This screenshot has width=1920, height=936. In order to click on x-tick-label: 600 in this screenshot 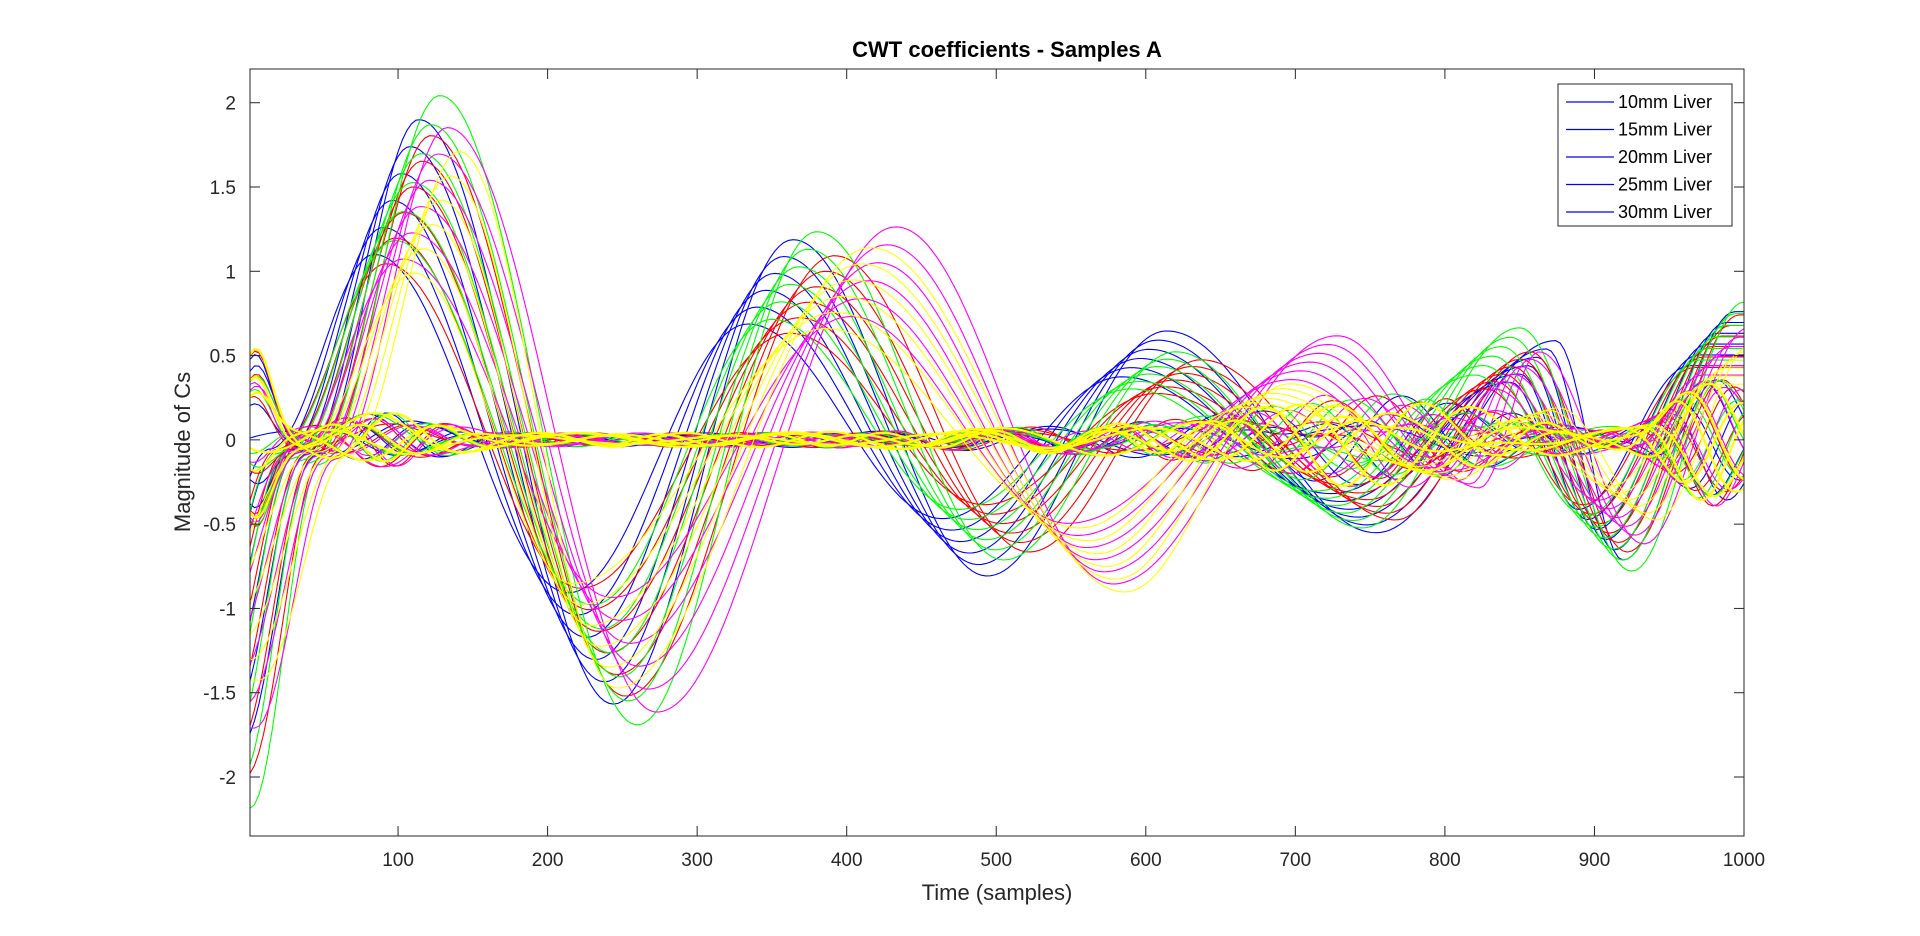, I will do `click(1146, 860)`.